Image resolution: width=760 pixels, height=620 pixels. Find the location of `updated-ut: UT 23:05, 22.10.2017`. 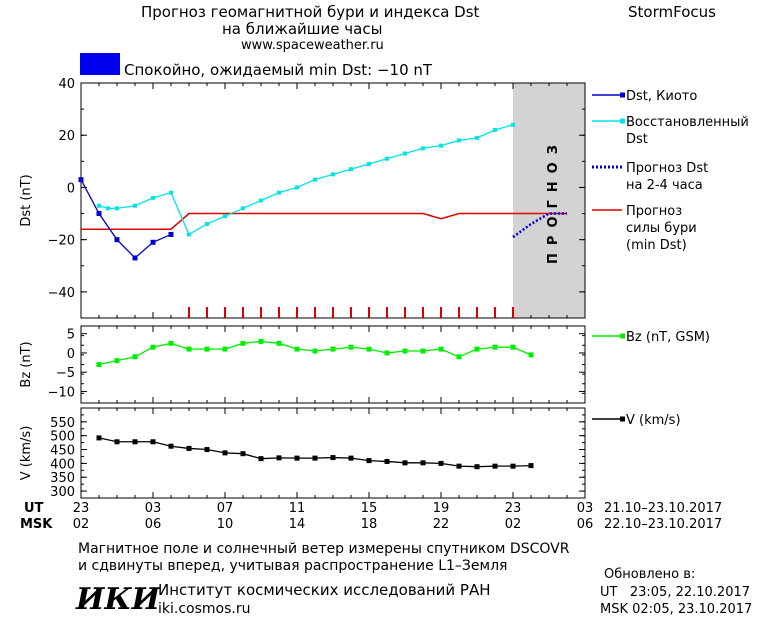

updated-ut: UT 23:05, 22.10.2017 is located at coordinates (675, 592).